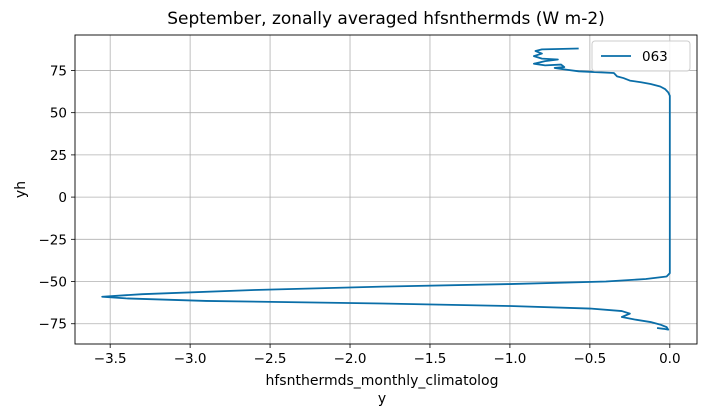 This screenshot has width=705, height=415. What do you see at coordinates (589, 359) in the screenshot?
I see `x-tick-label: −0.5` at bounding box center [589, 359].